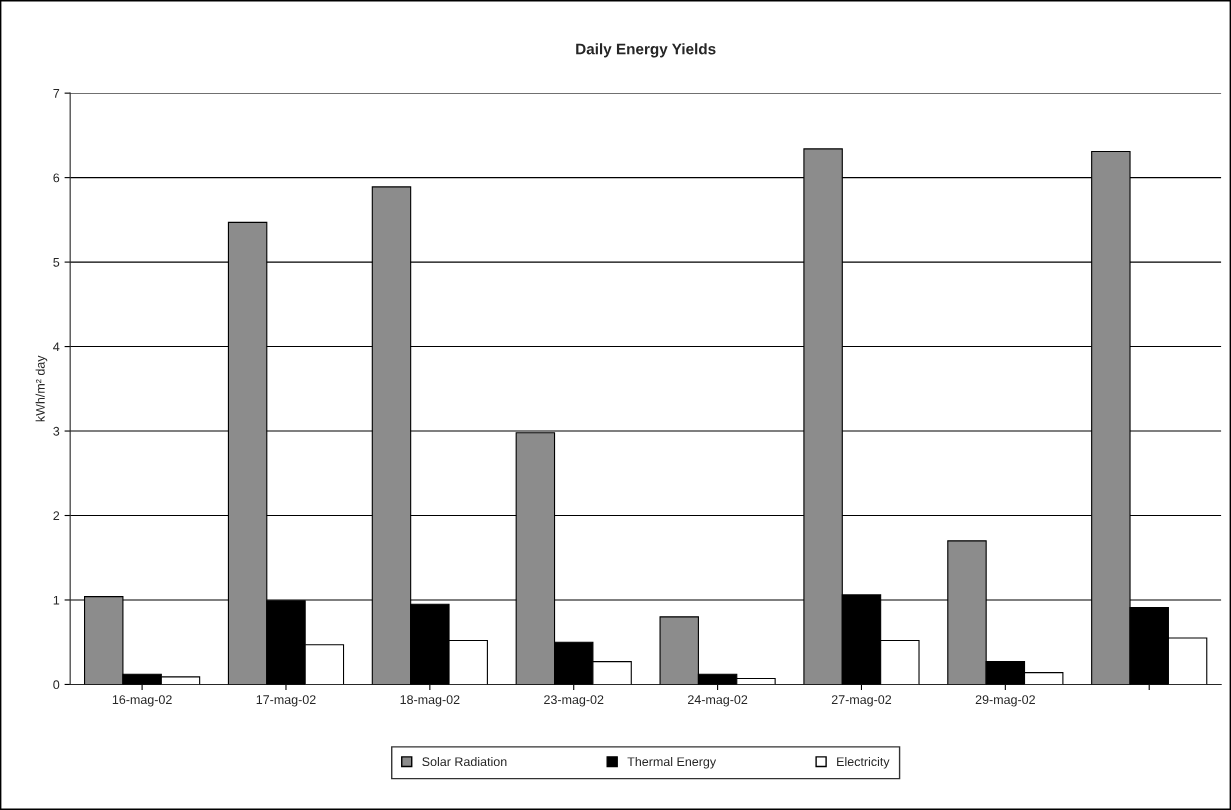 This screenshot has height=810, width=1231. I want to click on x-tick-label: 16-mag-02, so click(142, 701).